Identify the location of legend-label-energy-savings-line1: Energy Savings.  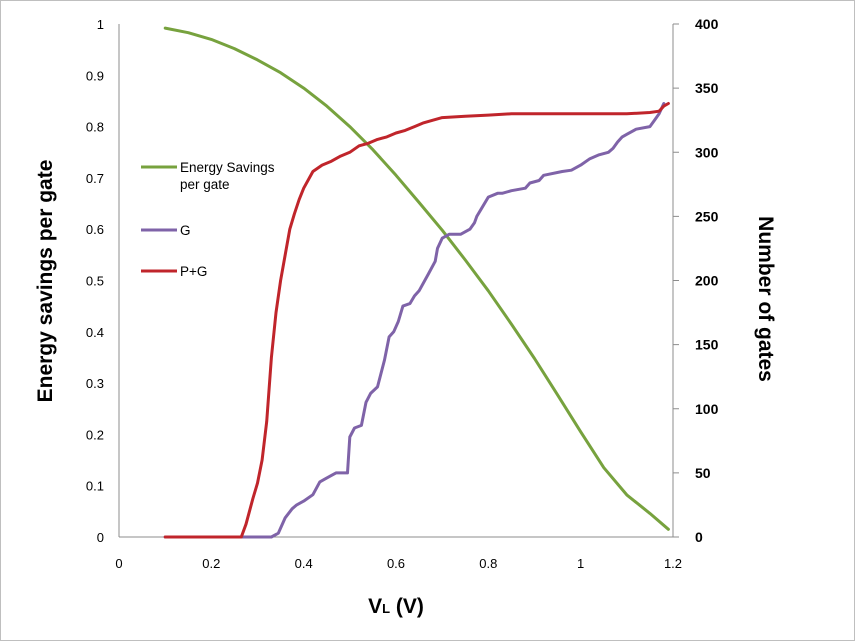
(227, 167).